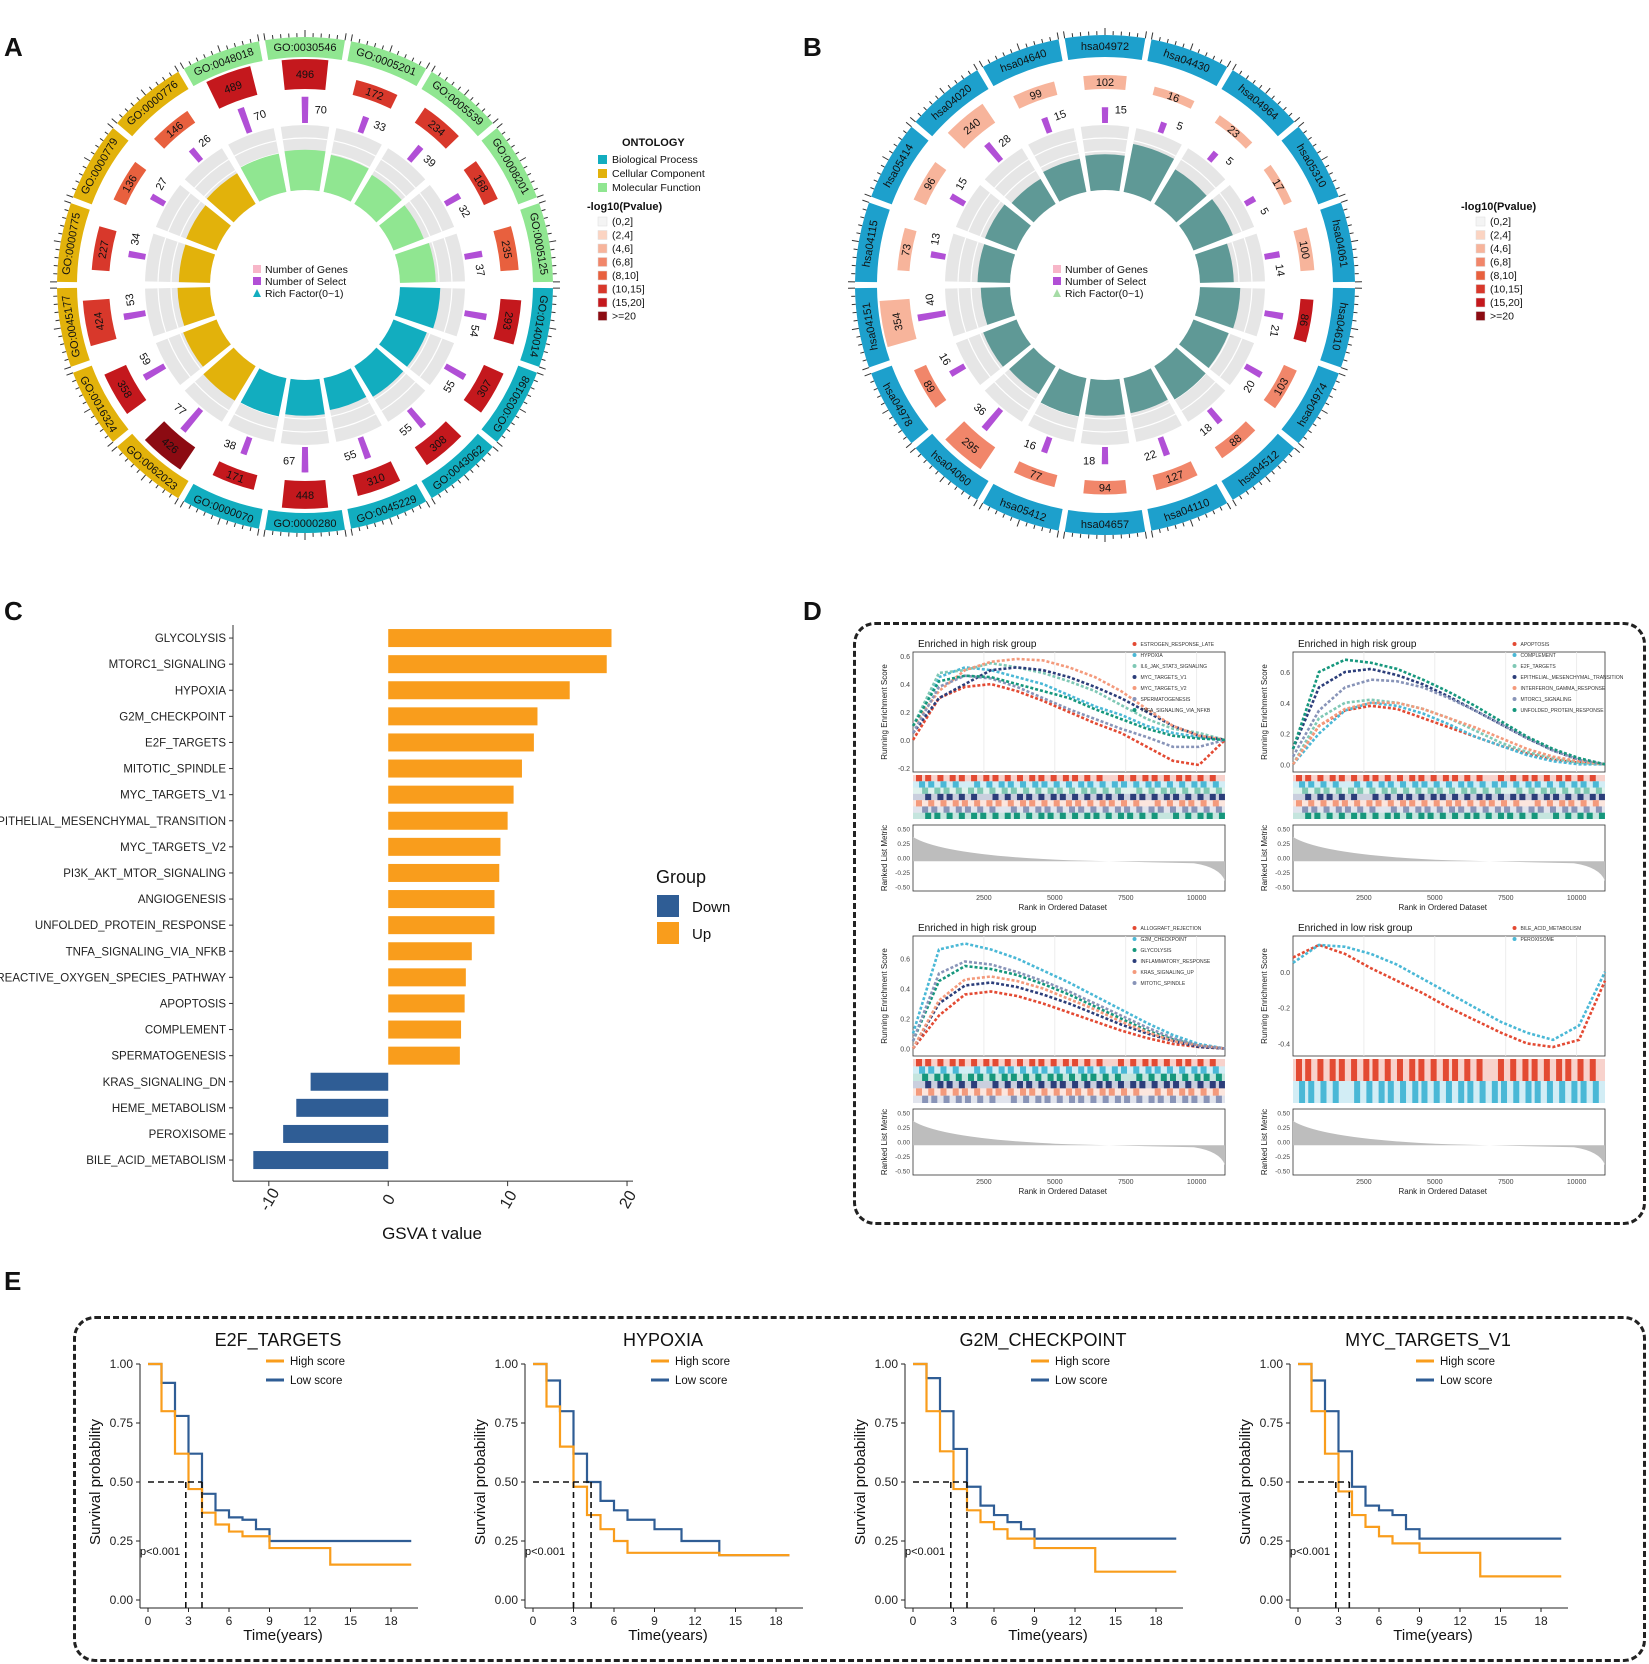  What do you see at coordinates (1069, 859) in the screenshot?
I see `metric-area` at bounding box center [1069, 859].